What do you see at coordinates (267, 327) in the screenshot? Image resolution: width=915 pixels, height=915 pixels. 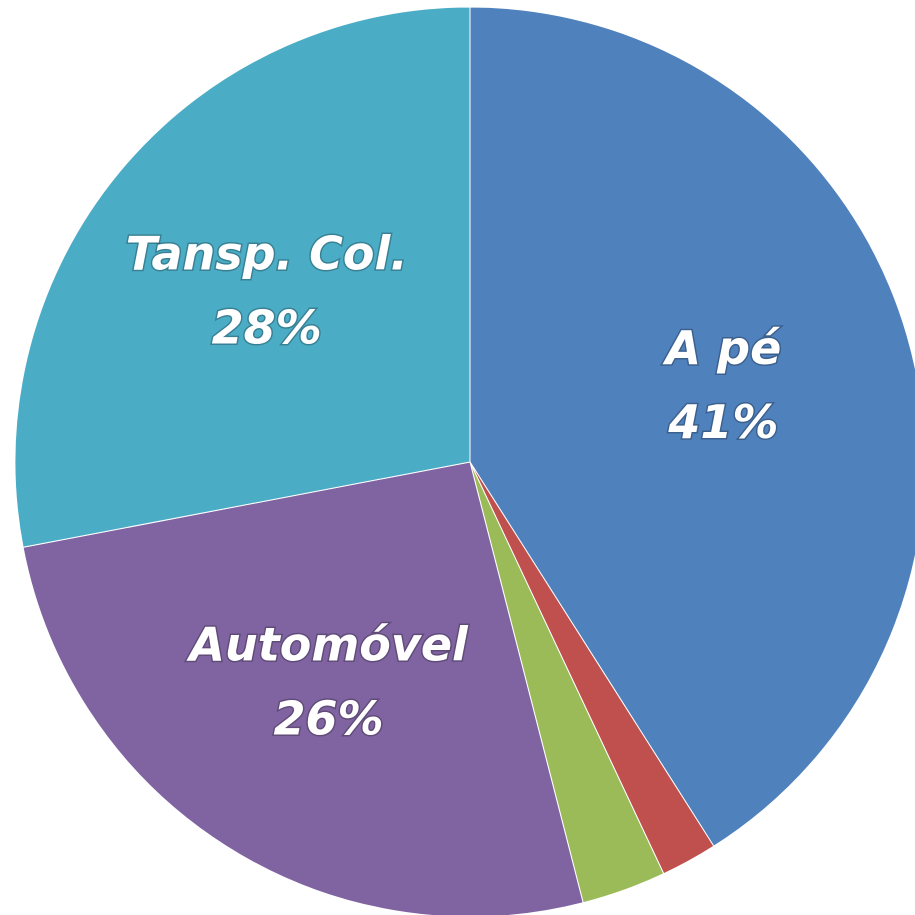 I see `slice-value-label: 28%` at bounding box center [267, 327].